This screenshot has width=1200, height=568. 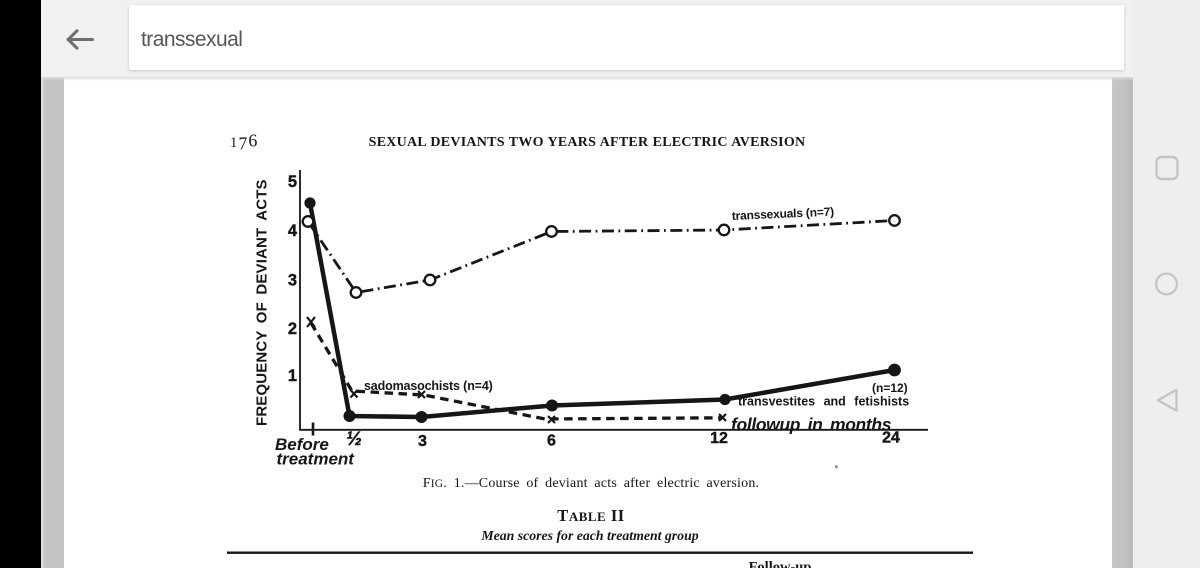 I want to click on svg-text: transvestites and fetishists, so click(x=823, y=402).